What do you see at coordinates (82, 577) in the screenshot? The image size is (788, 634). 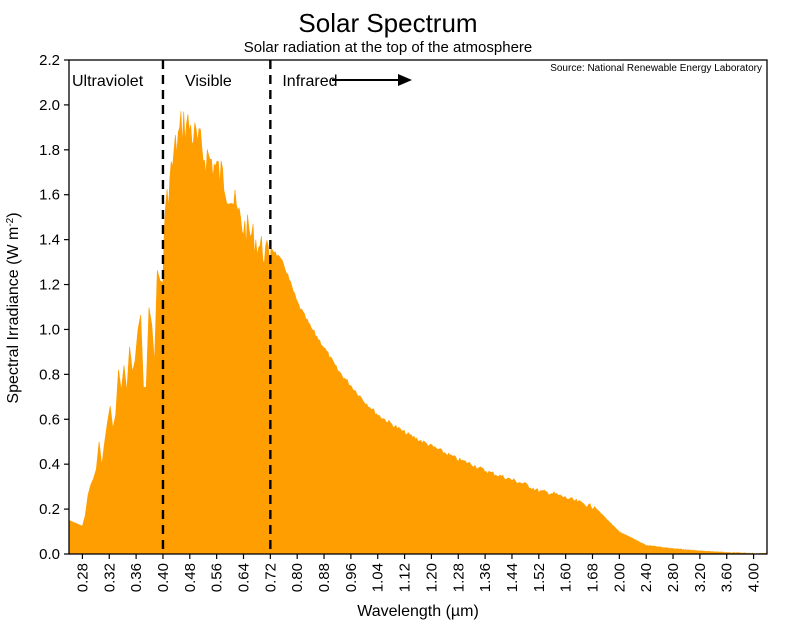 I see `x-tick-label: 0.28` at bounding box center [82, 577].